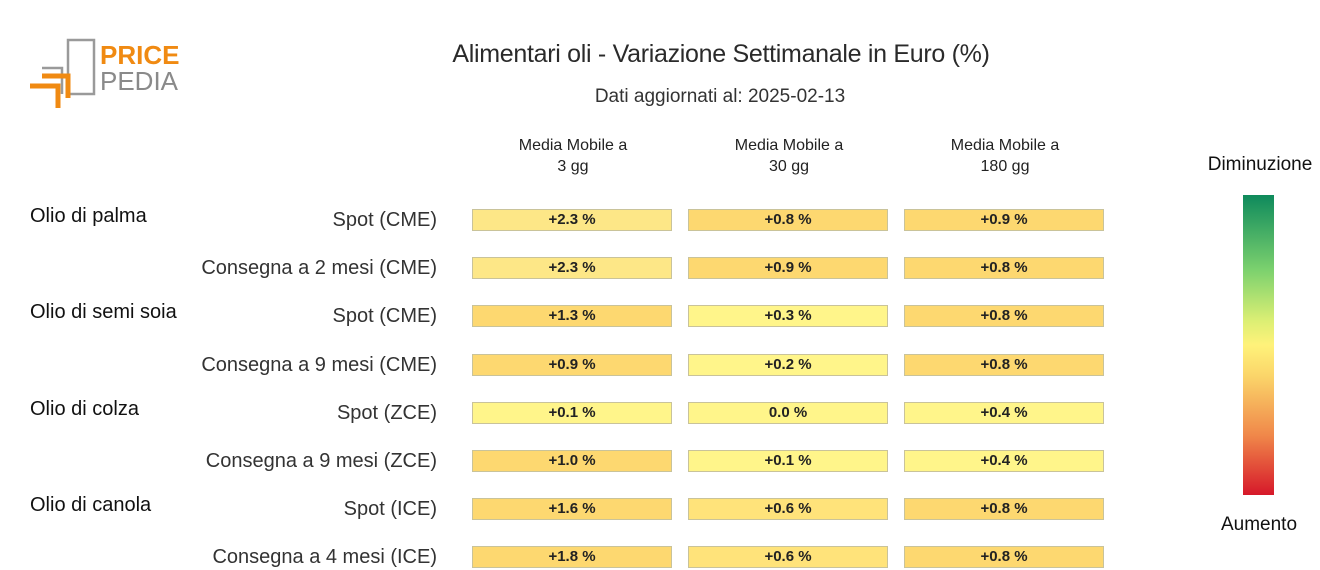 The height and width of the screenshot is (570, 1320). I want to click on row-label: Consegna a 9 mesi (ZCE), so click(321, 461).